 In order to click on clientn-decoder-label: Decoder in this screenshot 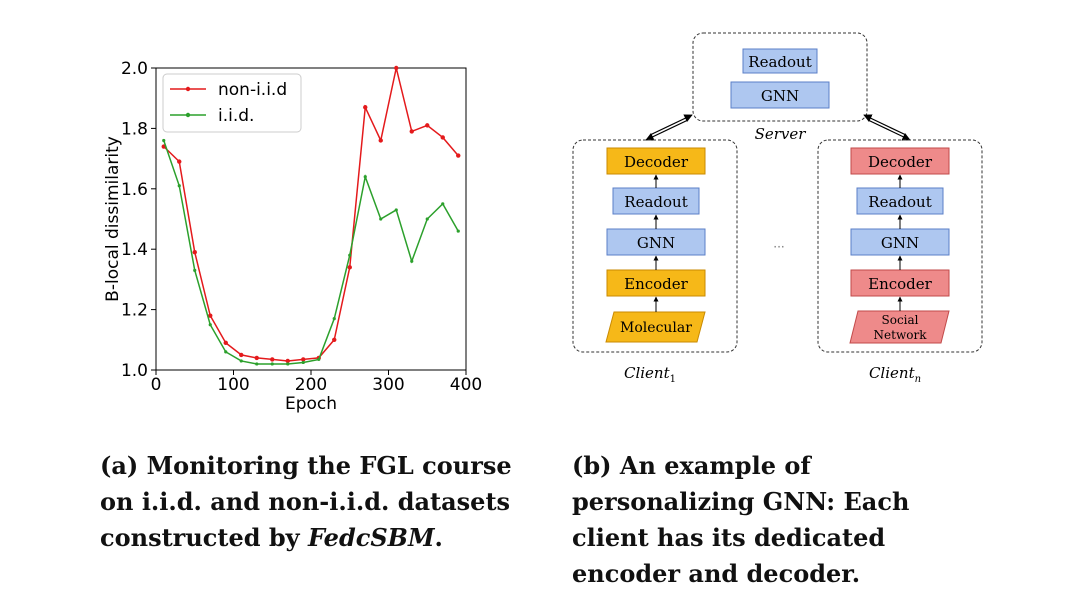, I will do `click(900, 162)`.